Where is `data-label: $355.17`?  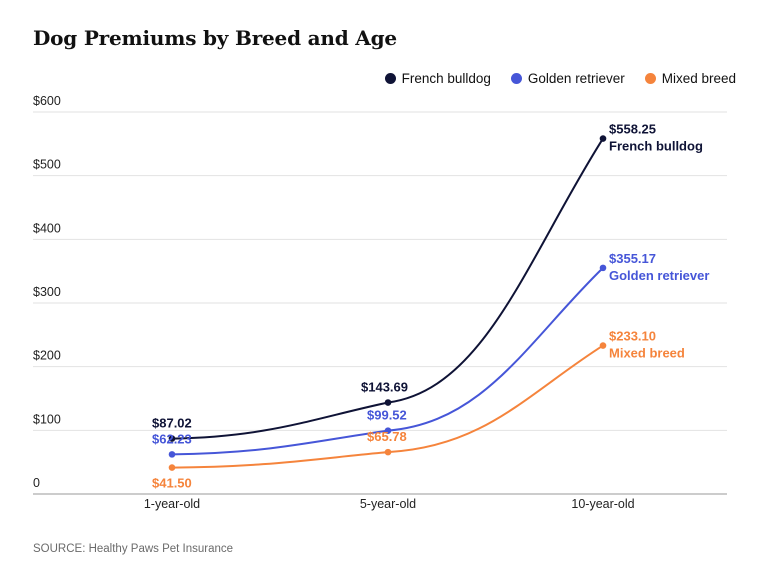
data-label: $355.17 is located at coordinates (632, 258).